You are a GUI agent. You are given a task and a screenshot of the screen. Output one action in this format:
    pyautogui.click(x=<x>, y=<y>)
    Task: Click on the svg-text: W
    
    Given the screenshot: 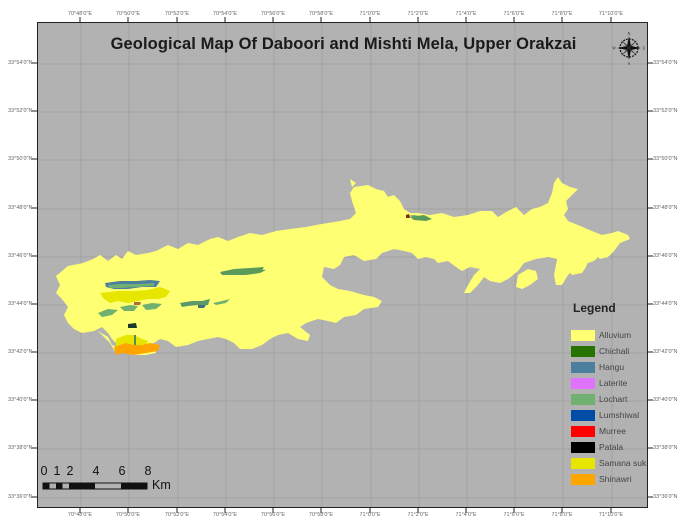 What is the action you would take?
    pyautogui.click(x=614, y=48)
    